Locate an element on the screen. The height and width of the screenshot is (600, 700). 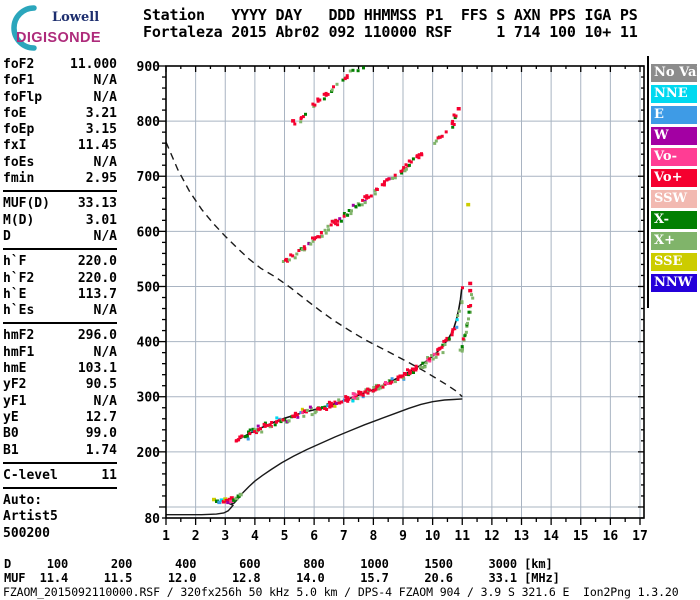
param-label: h`F is located at coordinates (15, 262).